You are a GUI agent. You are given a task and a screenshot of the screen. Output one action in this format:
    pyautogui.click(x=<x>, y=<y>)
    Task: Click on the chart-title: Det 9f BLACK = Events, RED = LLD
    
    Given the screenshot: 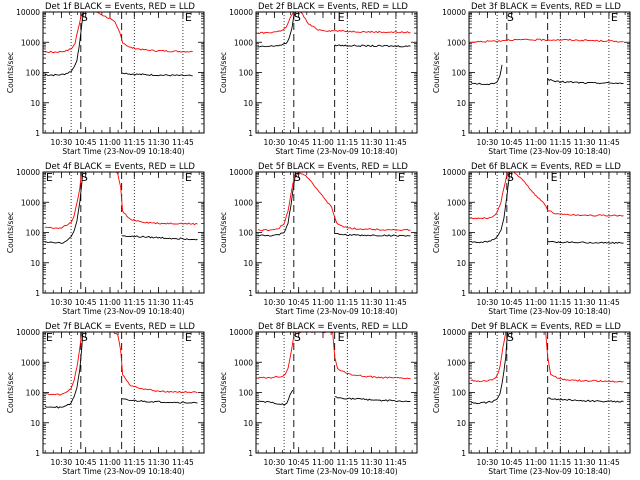 What is the action you would take?
    pyautogui.click(x=546, y=327)
    